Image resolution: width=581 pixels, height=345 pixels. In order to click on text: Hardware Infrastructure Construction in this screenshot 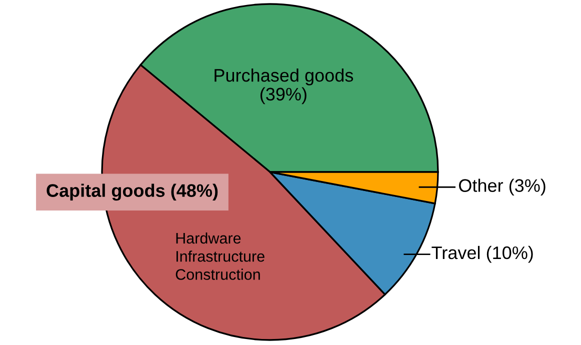, I will do `click(220, 256)`.